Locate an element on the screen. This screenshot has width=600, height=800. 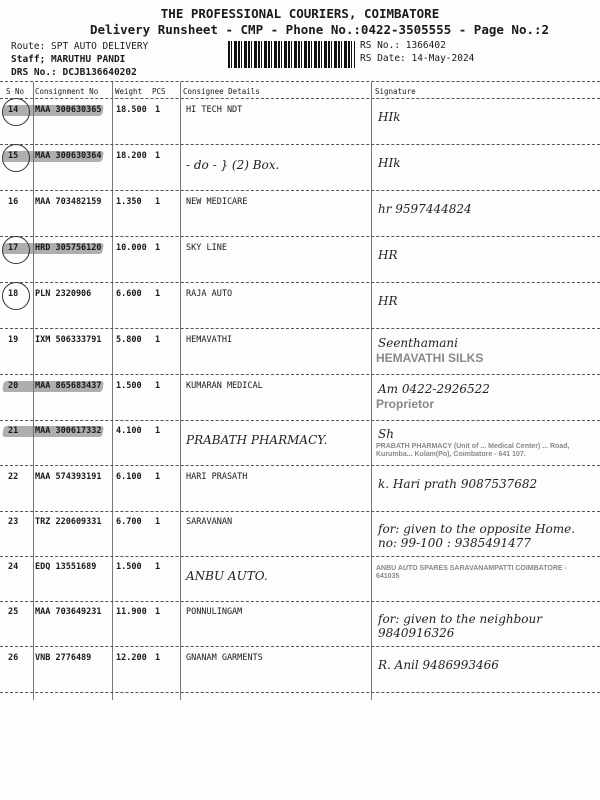
row-consignee: RAJA AUTO is located at coordinates (209, 294).